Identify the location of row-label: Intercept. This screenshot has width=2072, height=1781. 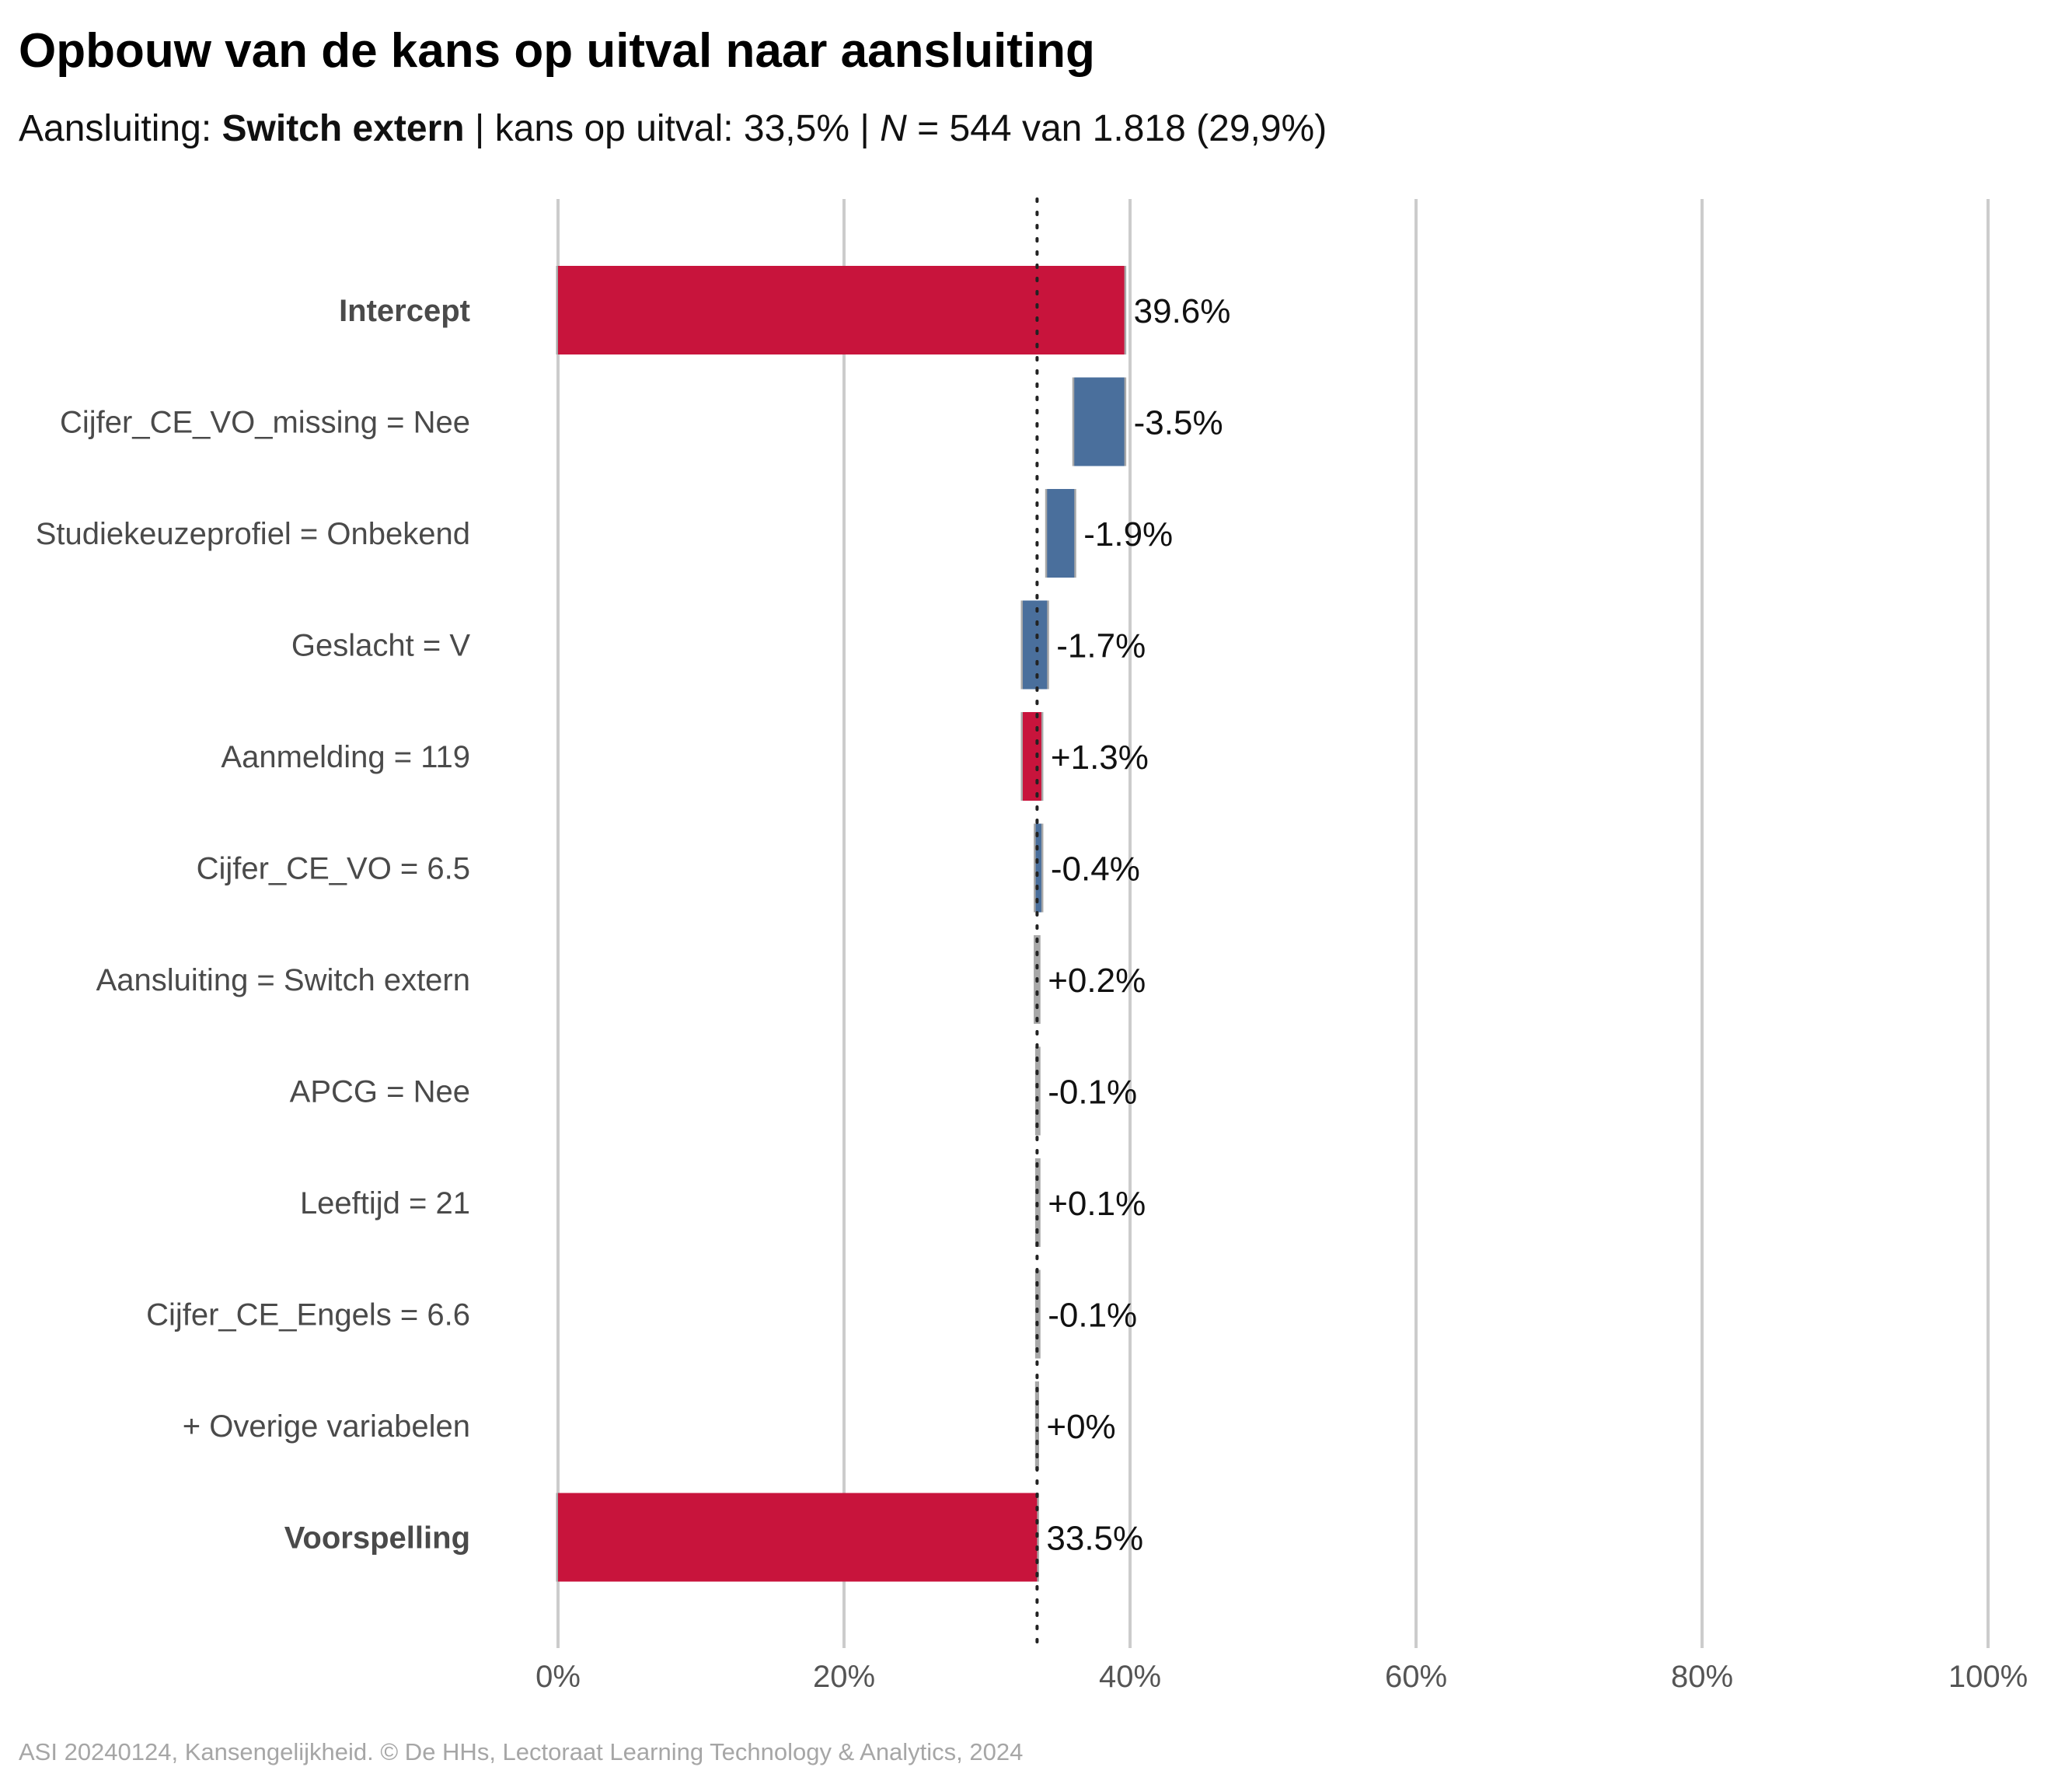
(404, 311).